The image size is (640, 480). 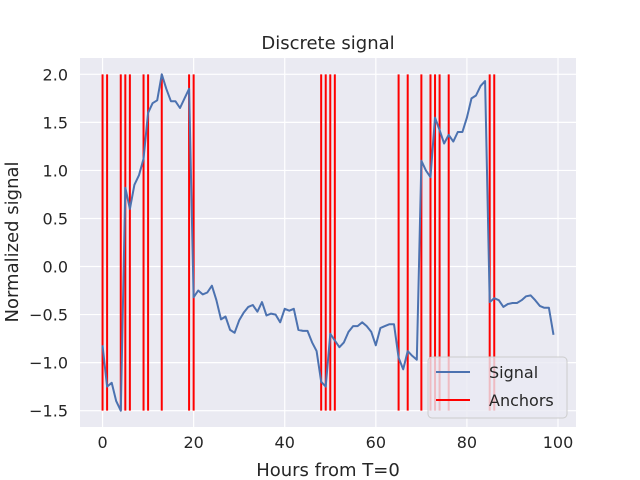 I want to click on y-tick-label: 0.5, so click(x=55, y=218).